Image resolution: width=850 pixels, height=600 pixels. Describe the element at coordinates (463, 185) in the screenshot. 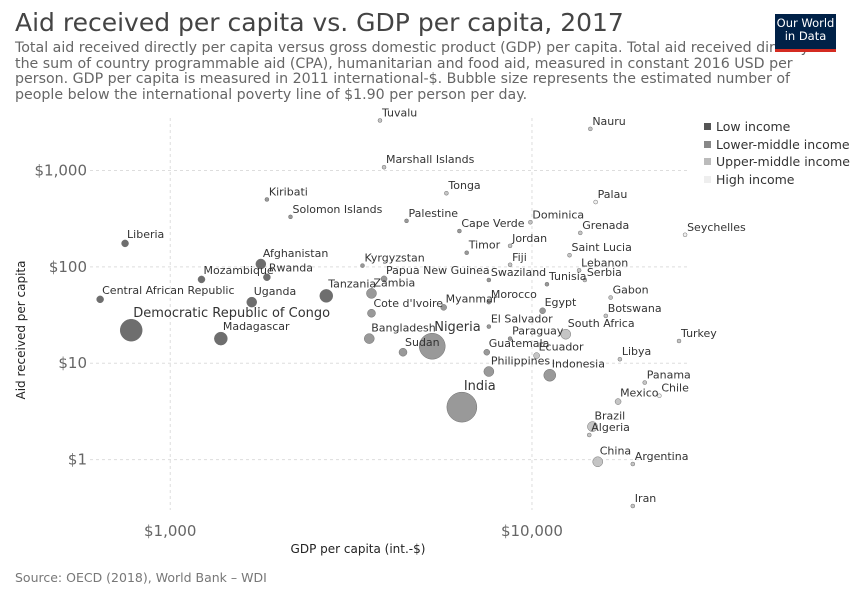

I see `label-tonga: Tonga` at that location.